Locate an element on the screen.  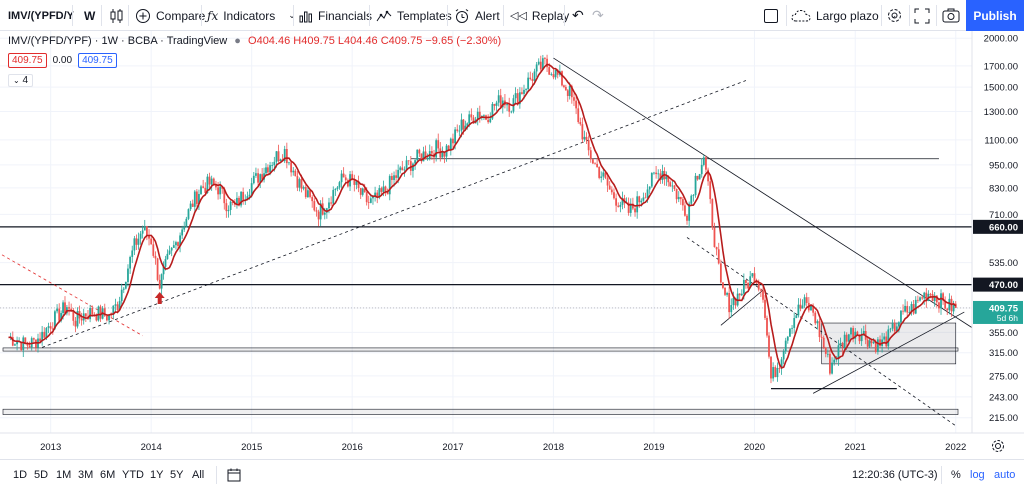
candles-icon is located at coordinates (116, 15).